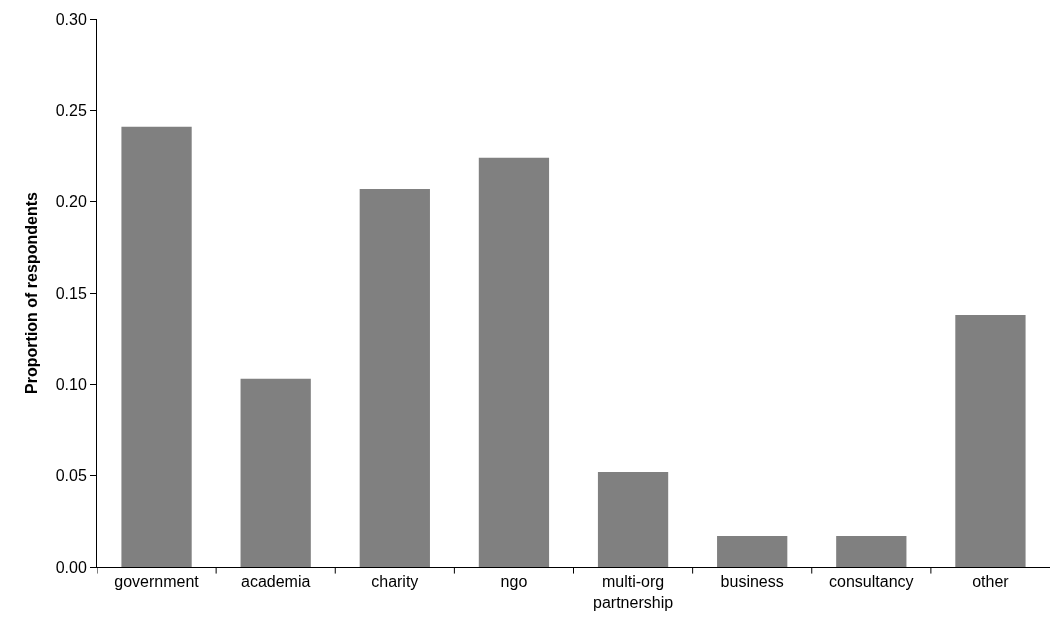  What do you see at coordinates (71, 567) in the screenshot?
I see `y-tick-label: 0.00` at bounding box center [71, 567].